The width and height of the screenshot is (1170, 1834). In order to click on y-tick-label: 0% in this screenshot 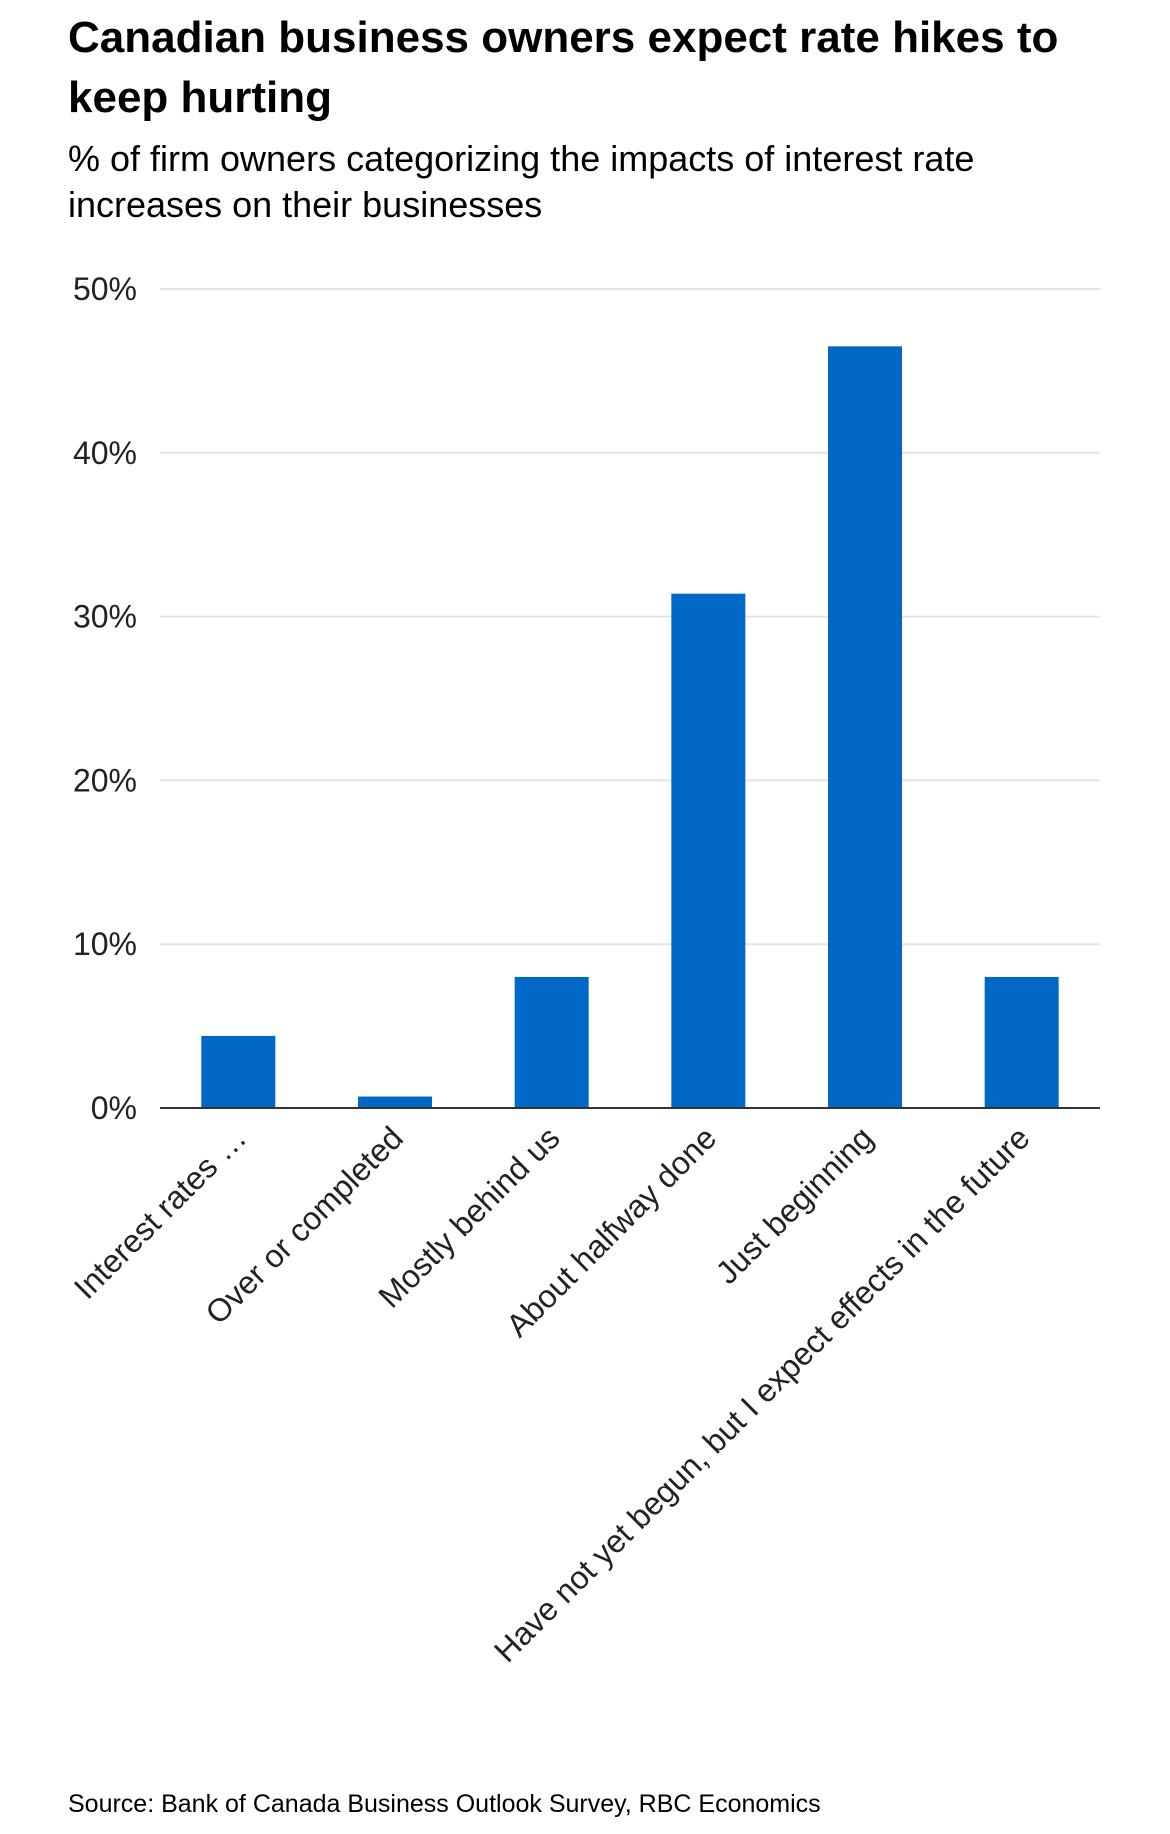, I will do `click(114, 1108)`.